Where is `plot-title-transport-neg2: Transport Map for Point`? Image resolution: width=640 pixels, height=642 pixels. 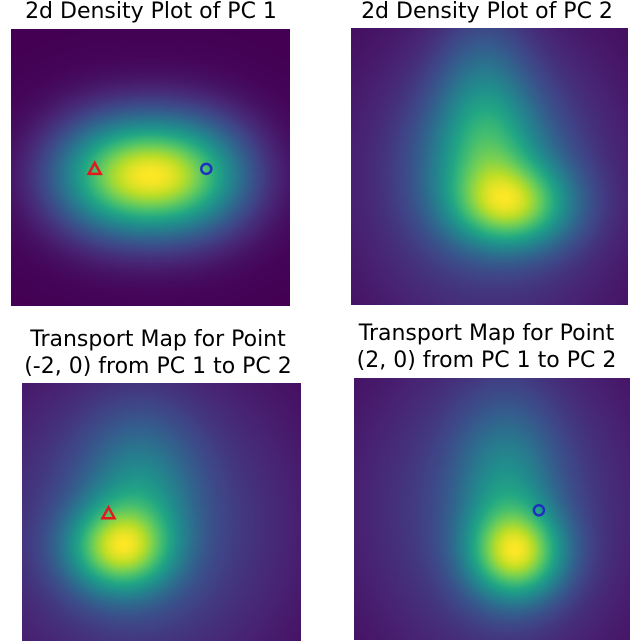 plot-title-transport-neg2: Transport Map for Point is located at coordinates (158, 339).